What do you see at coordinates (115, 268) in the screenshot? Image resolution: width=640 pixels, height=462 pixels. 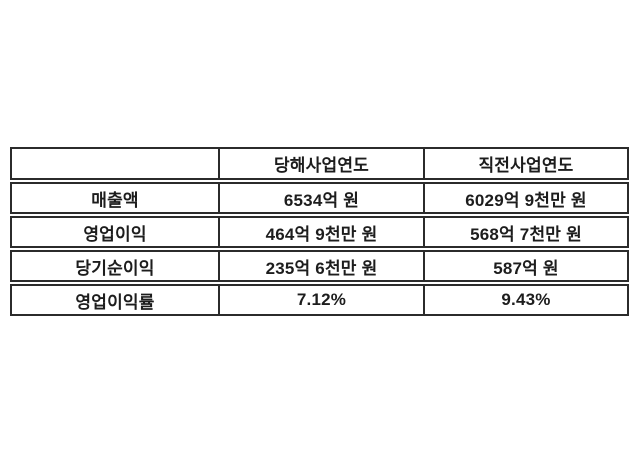 I see `row-label-net-income: 당기순이익` at bounding box center [115, 268].